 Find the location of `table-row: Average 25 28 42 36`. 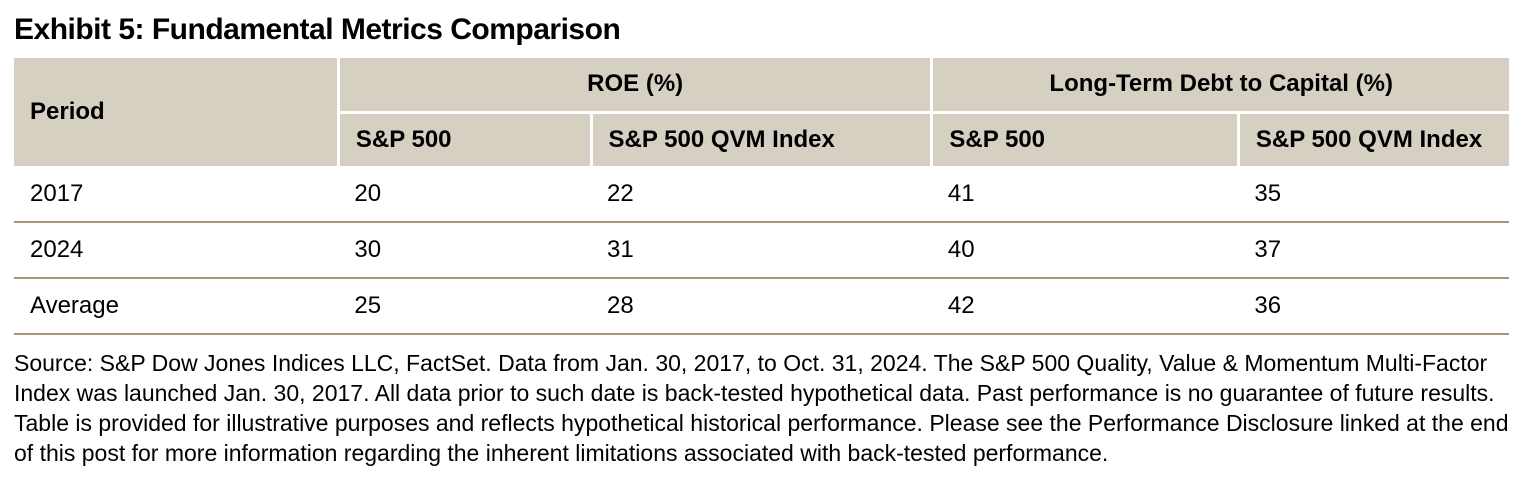

table-row: Average 25 28 42 36 is located at coordinates (761, 306).